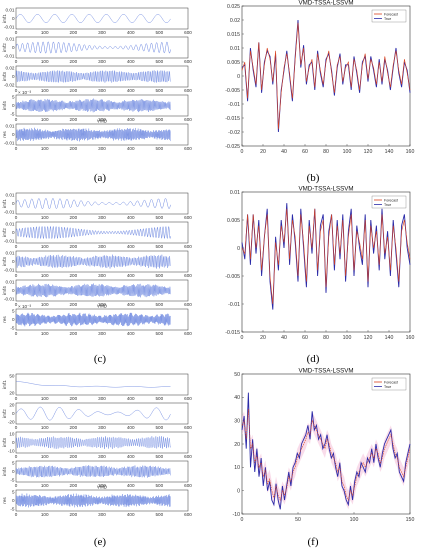 The height and width of the screenshot is (550, 421). What do you see at coordinates (24, 92) in the screenshot?
I see `panel-exponent: × 10⁻³` at bounding box center [24, 92].